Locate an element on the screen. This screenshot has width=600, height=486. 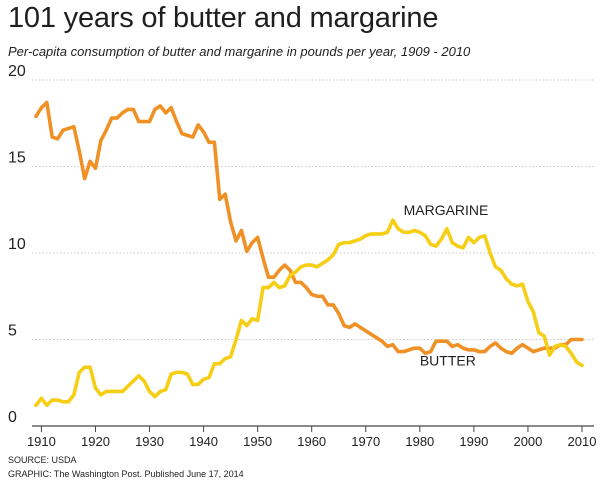
chart-title: 101 years of butter and margarine is located at coordinates (223, 18).